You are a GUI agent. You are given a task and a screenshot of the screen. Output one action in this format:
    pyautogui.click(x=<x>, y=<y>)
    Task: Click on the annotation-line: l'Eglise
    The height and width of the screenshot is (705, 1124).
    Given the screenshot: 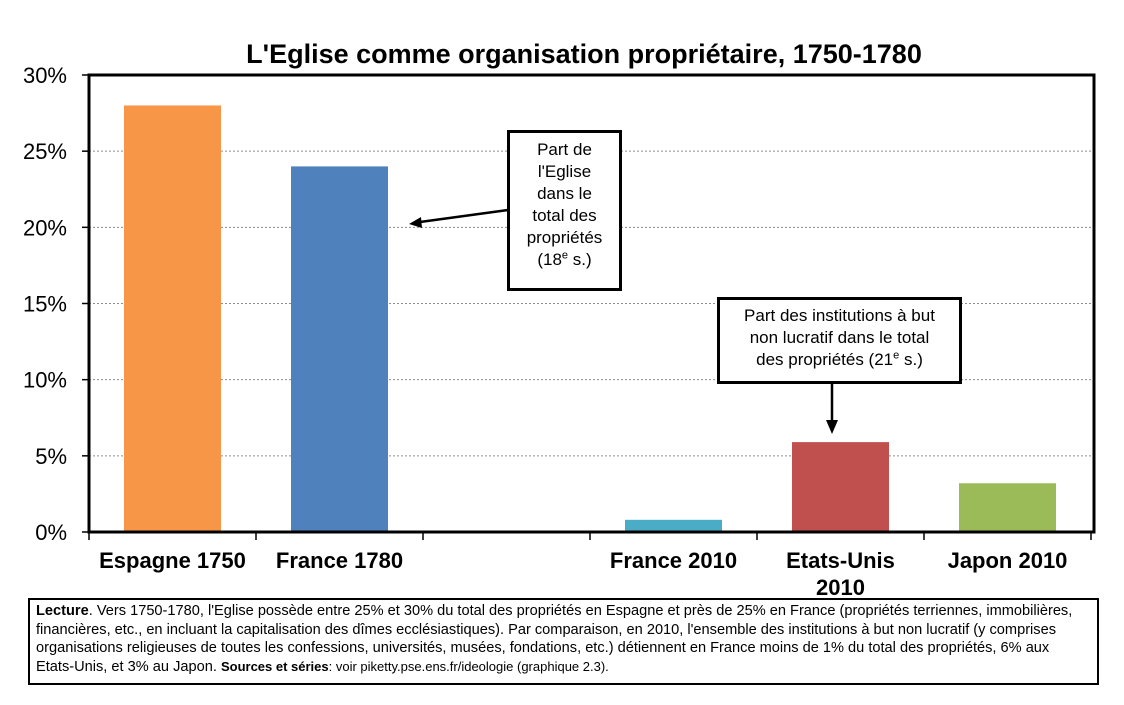 What is the action you would take?
    pyautogui.click(x=564, y=171)
    